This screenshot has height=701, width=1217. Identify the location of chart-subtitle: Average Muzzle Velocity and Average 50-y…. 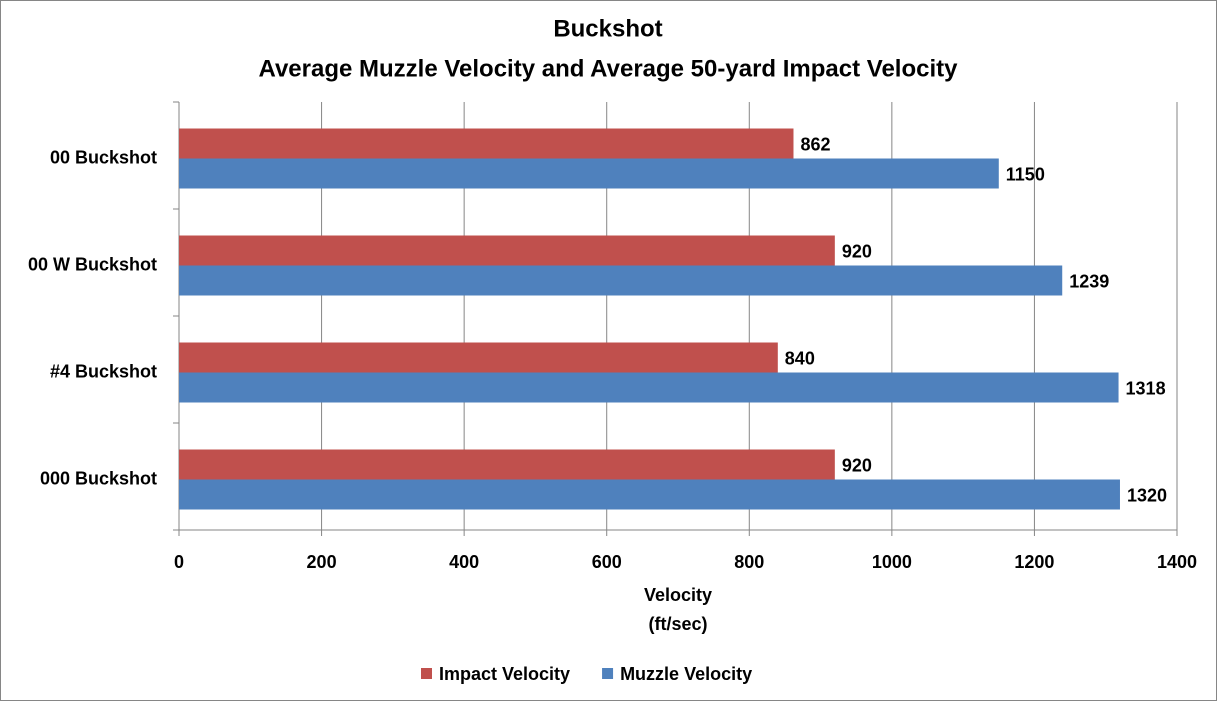
(609, 68).